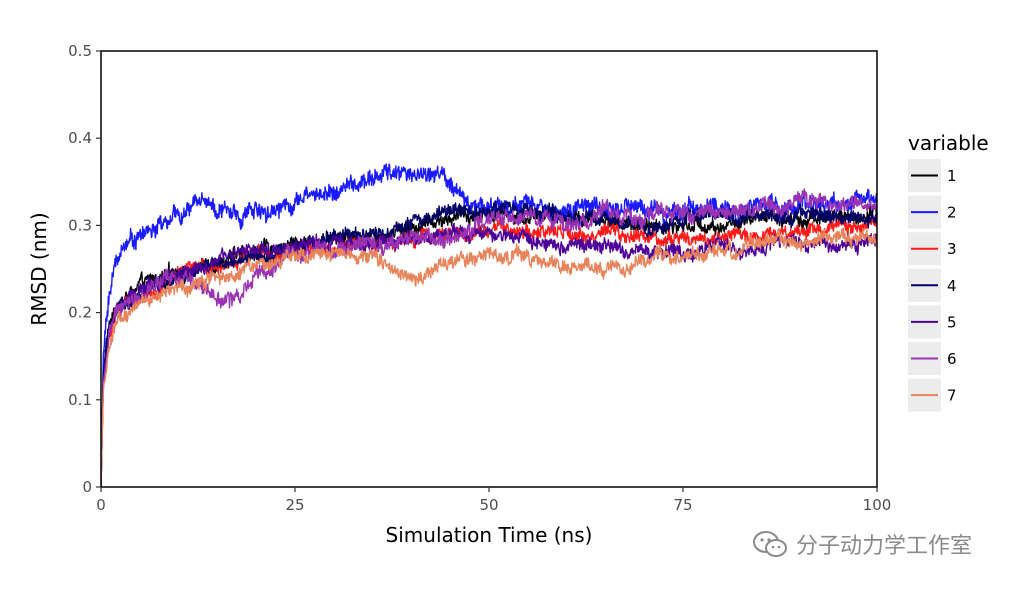 Image resolution: width=1031 pixels, height=589 pixels. I want to click on x-tick-label: 100, so click(877, 505).